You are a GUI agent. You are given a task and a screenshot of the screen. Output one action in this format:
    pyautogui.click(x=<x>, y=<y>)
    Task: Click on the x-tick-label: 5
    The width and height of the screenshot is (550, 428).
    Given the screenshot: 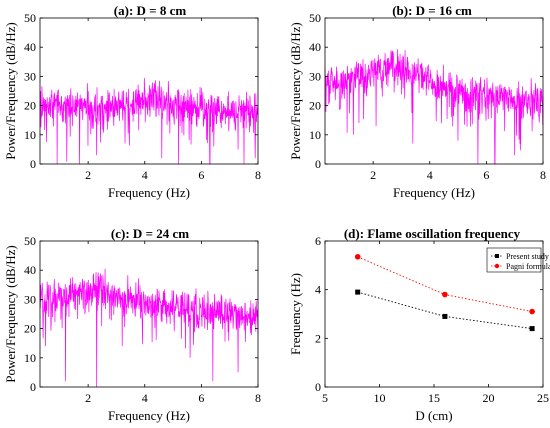 What is the action you would take?
    pyautogui.click(x=325, y=398)
    